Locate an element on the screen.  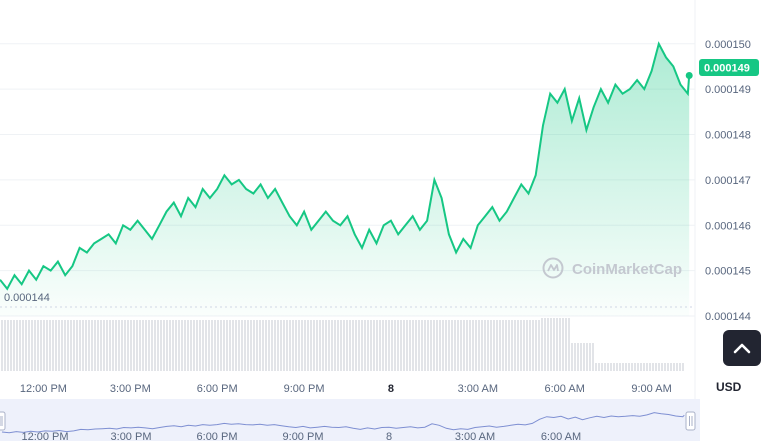
chevron-up-icon is located at coordinates (742, 348).